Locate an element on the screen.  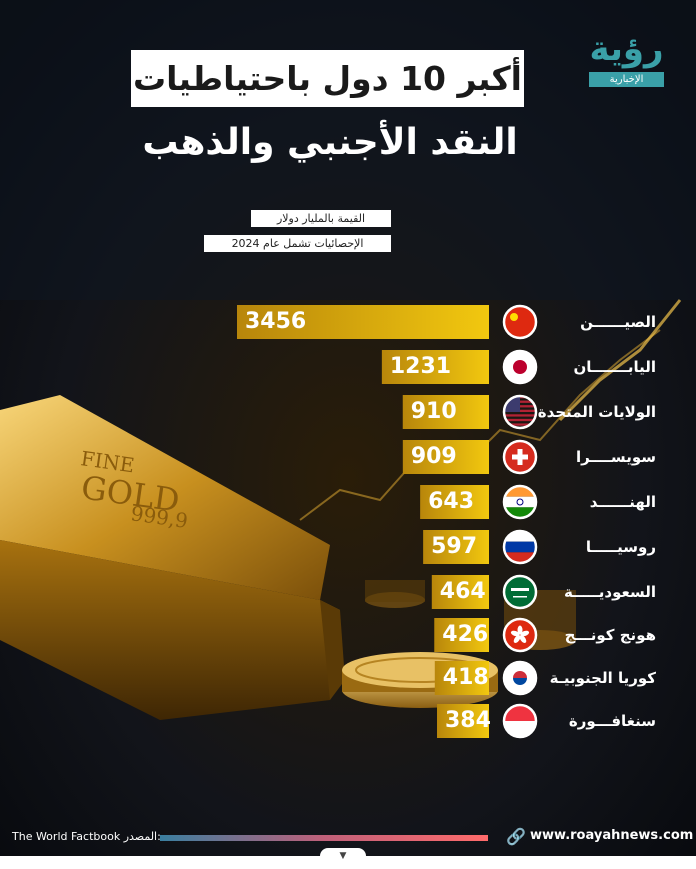
bar-value-label: 1231 is located at coordinates (420, 366).